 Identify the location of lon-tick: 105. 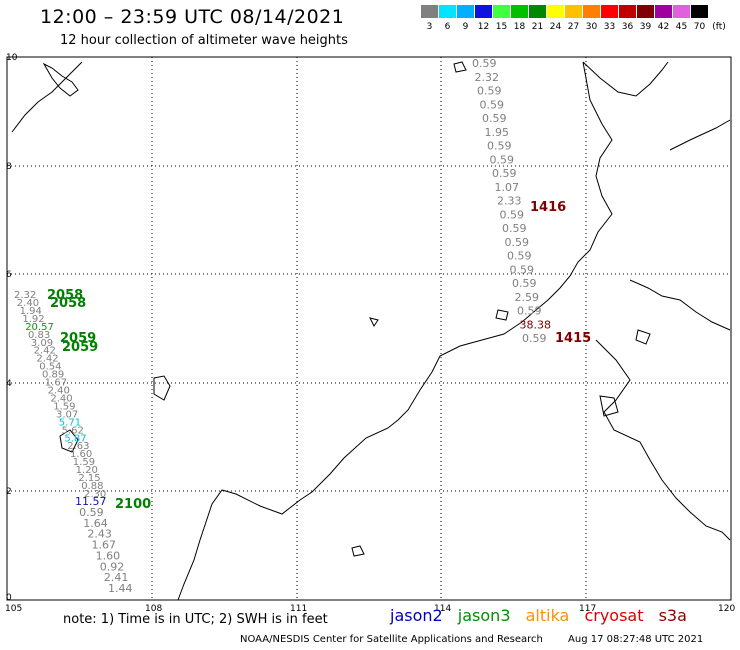
(13, 609).